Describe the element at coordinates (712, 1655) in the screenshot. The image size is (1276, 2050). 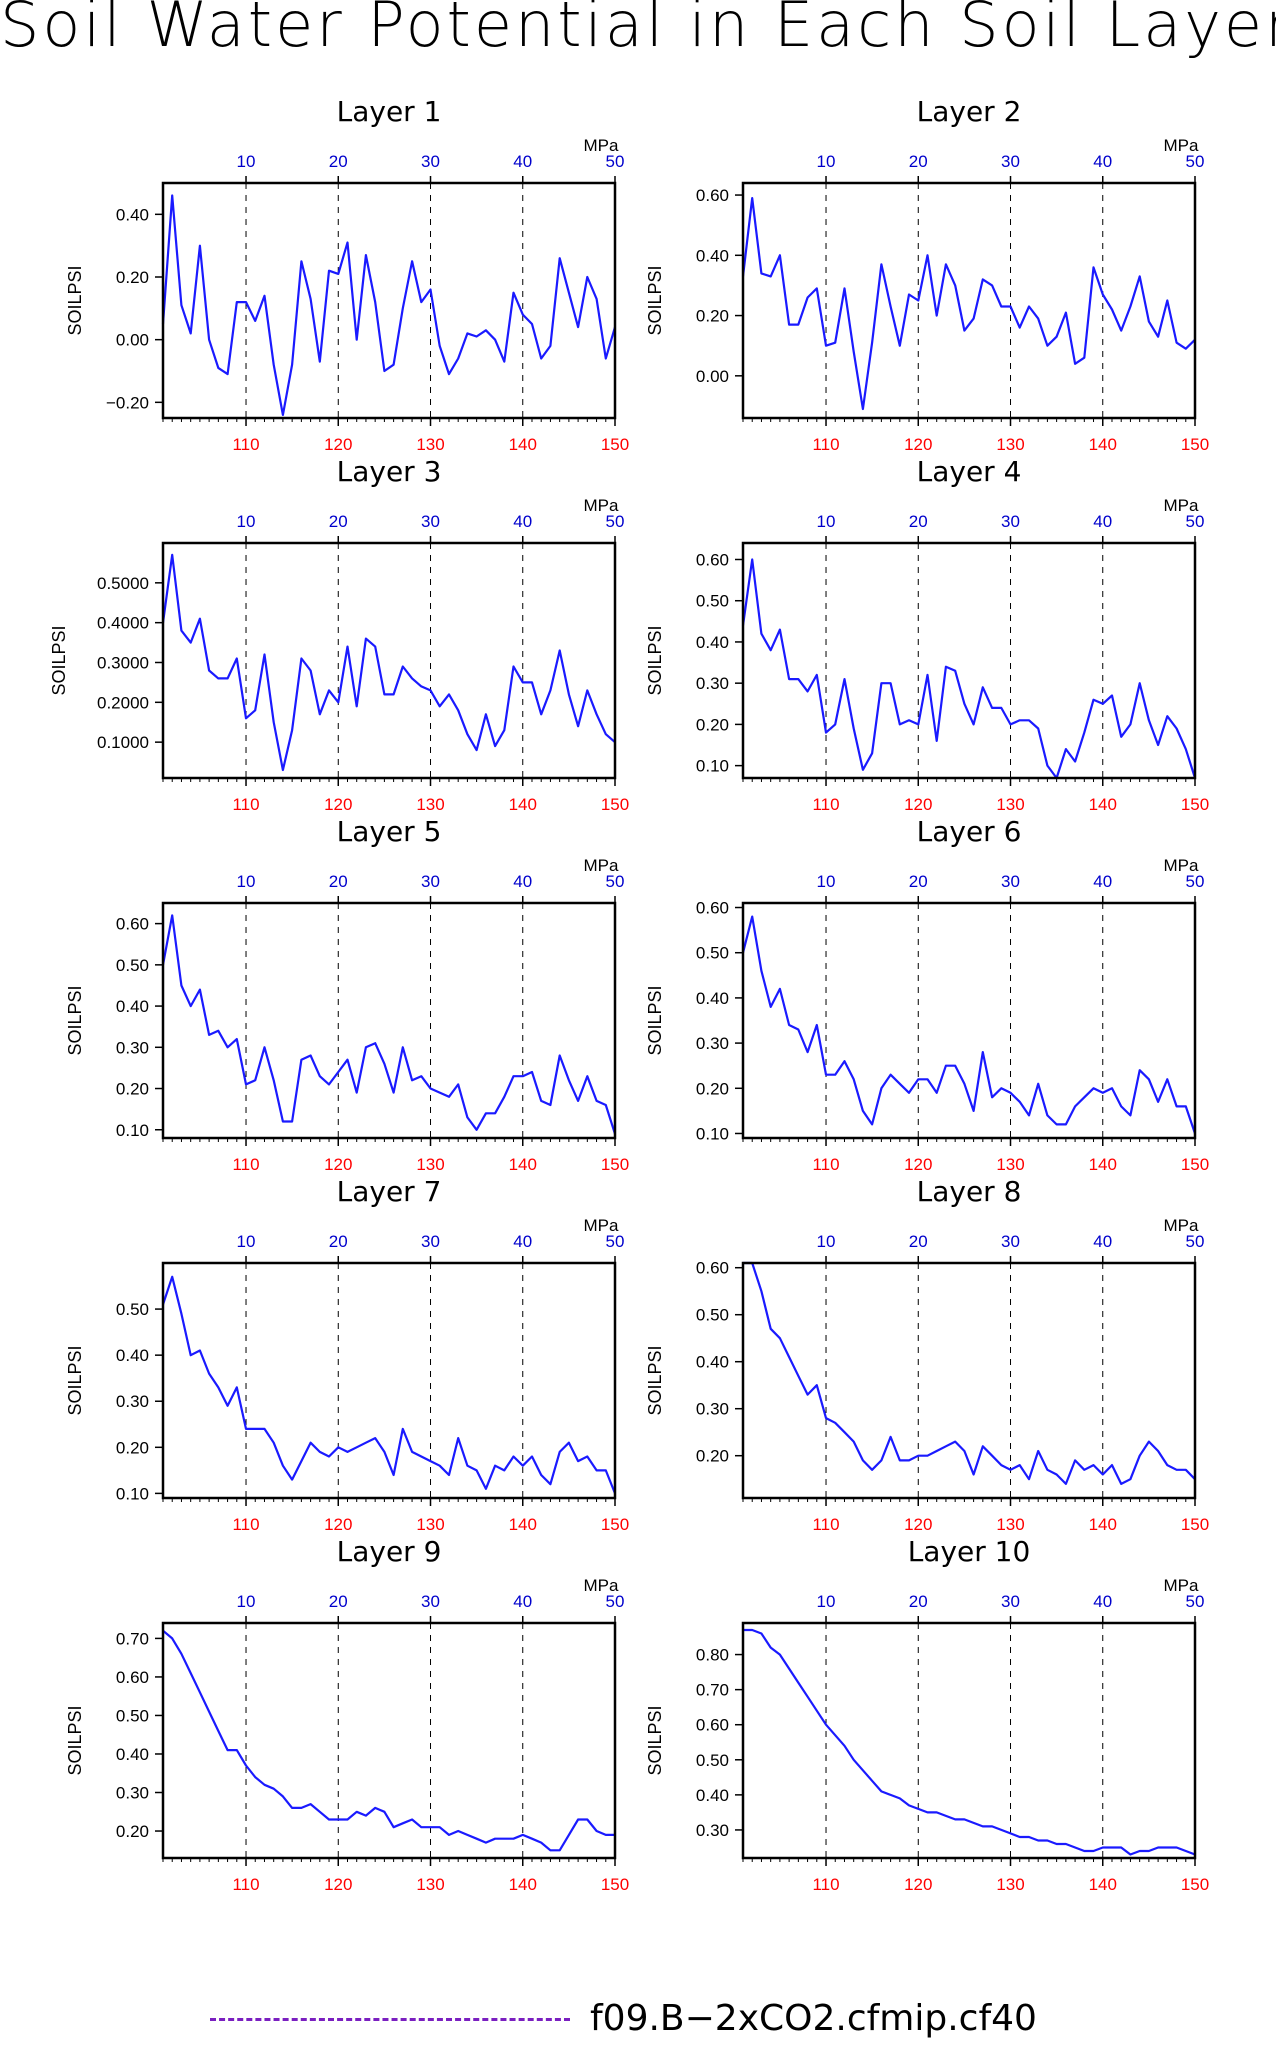
I see `y-tick-label: 0.80` at that location.